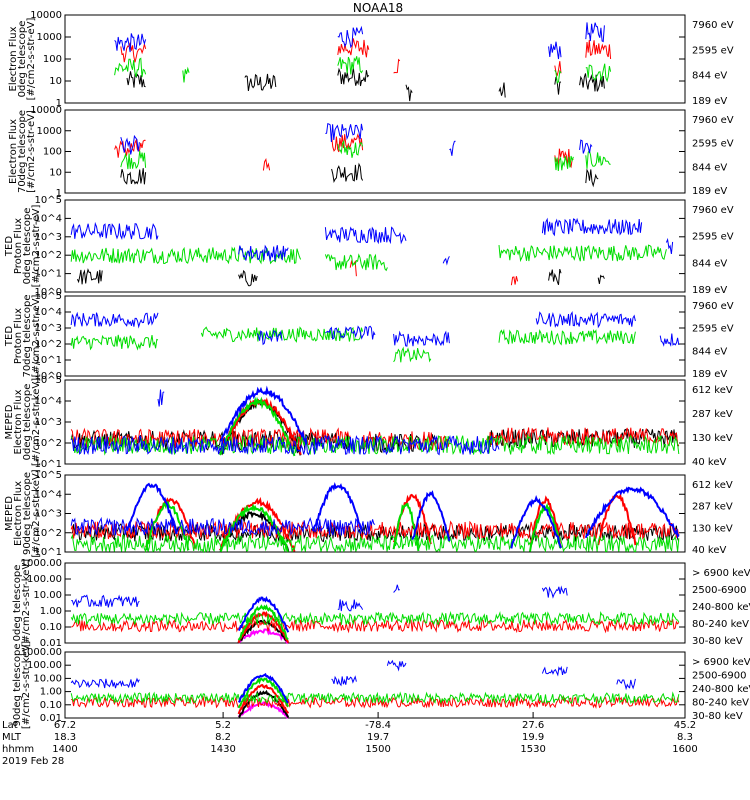 This screenshot has height=800, width=750. Describe the element at coordinates (49, 131) in the screenshot. I see `y-tick-label-1-1: 1000` at that location.